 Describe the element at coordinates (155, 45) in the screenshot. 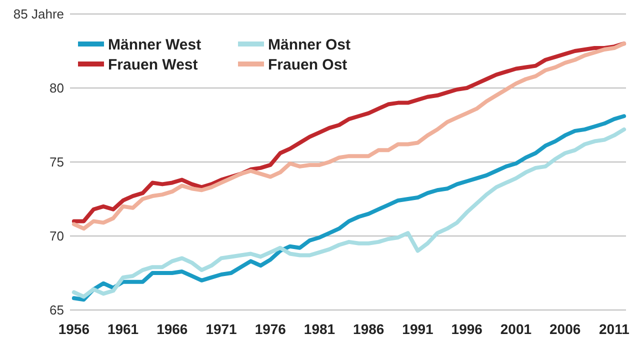

I see `legend-label: Männer West` at that location.